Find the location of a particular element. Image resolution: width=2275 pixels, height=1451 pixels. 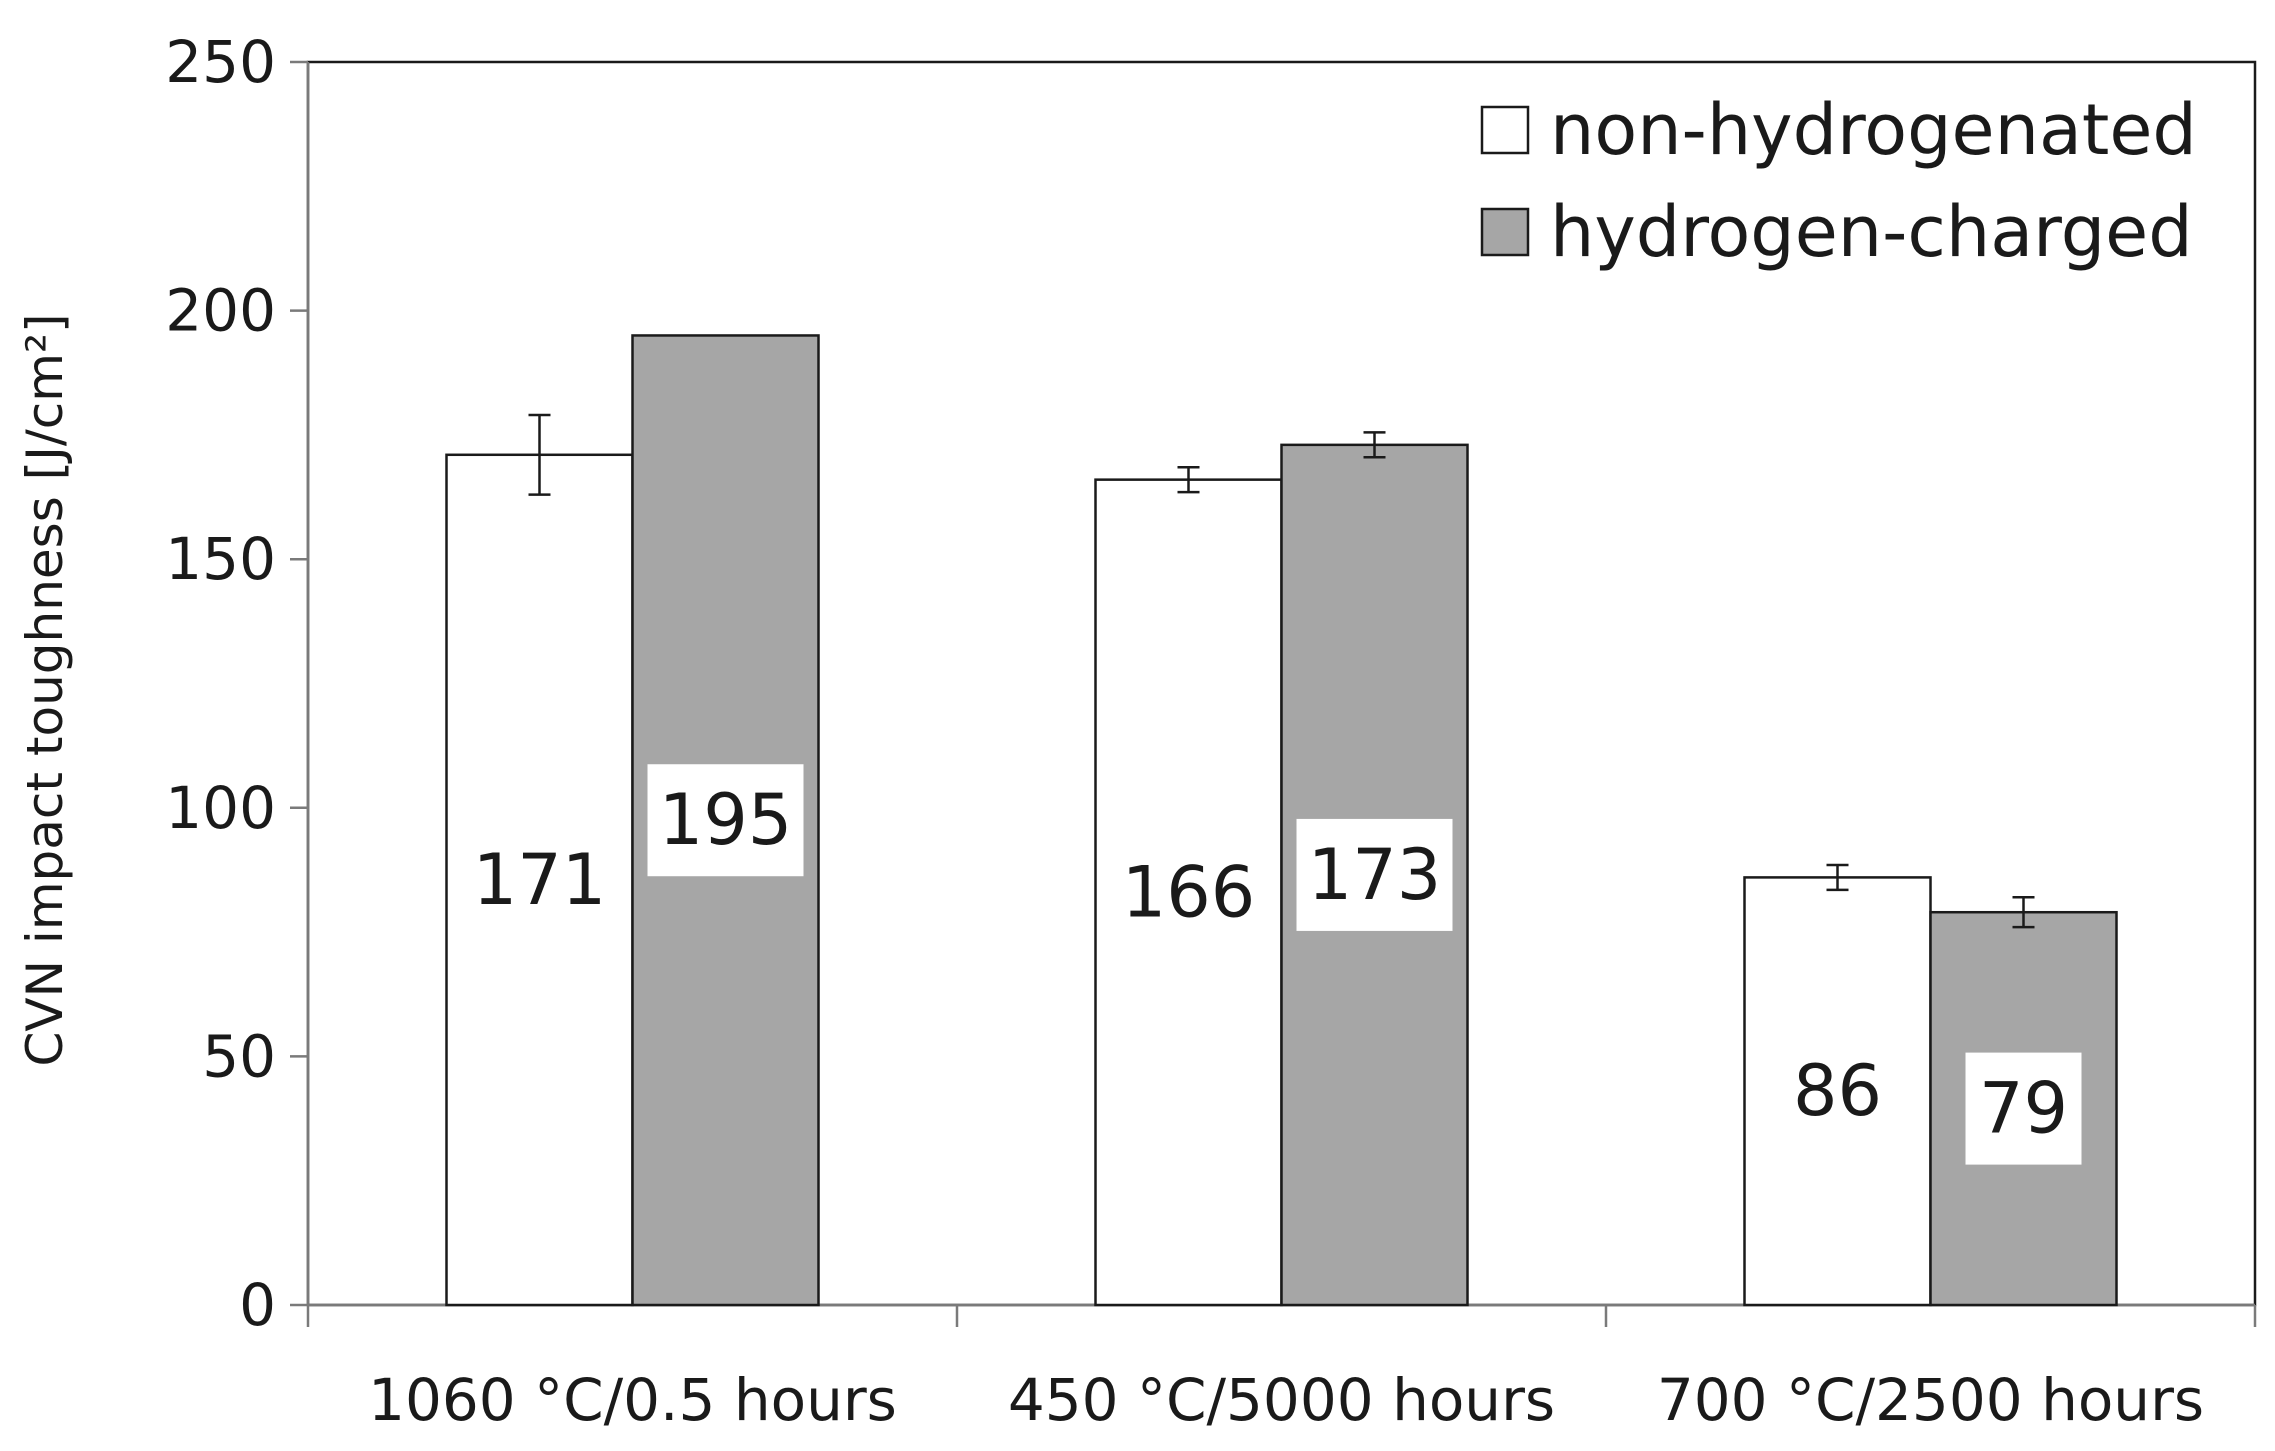

x-category-label: 450 °C/5000 hours is located at coordinates (1281, 1400).